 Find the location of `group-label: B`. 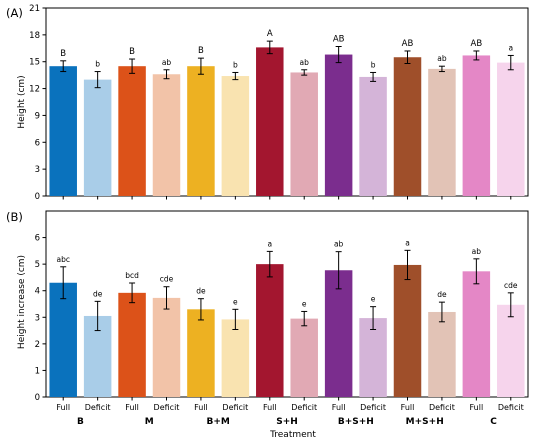

group-label: B is located at coordinates (80, 422).